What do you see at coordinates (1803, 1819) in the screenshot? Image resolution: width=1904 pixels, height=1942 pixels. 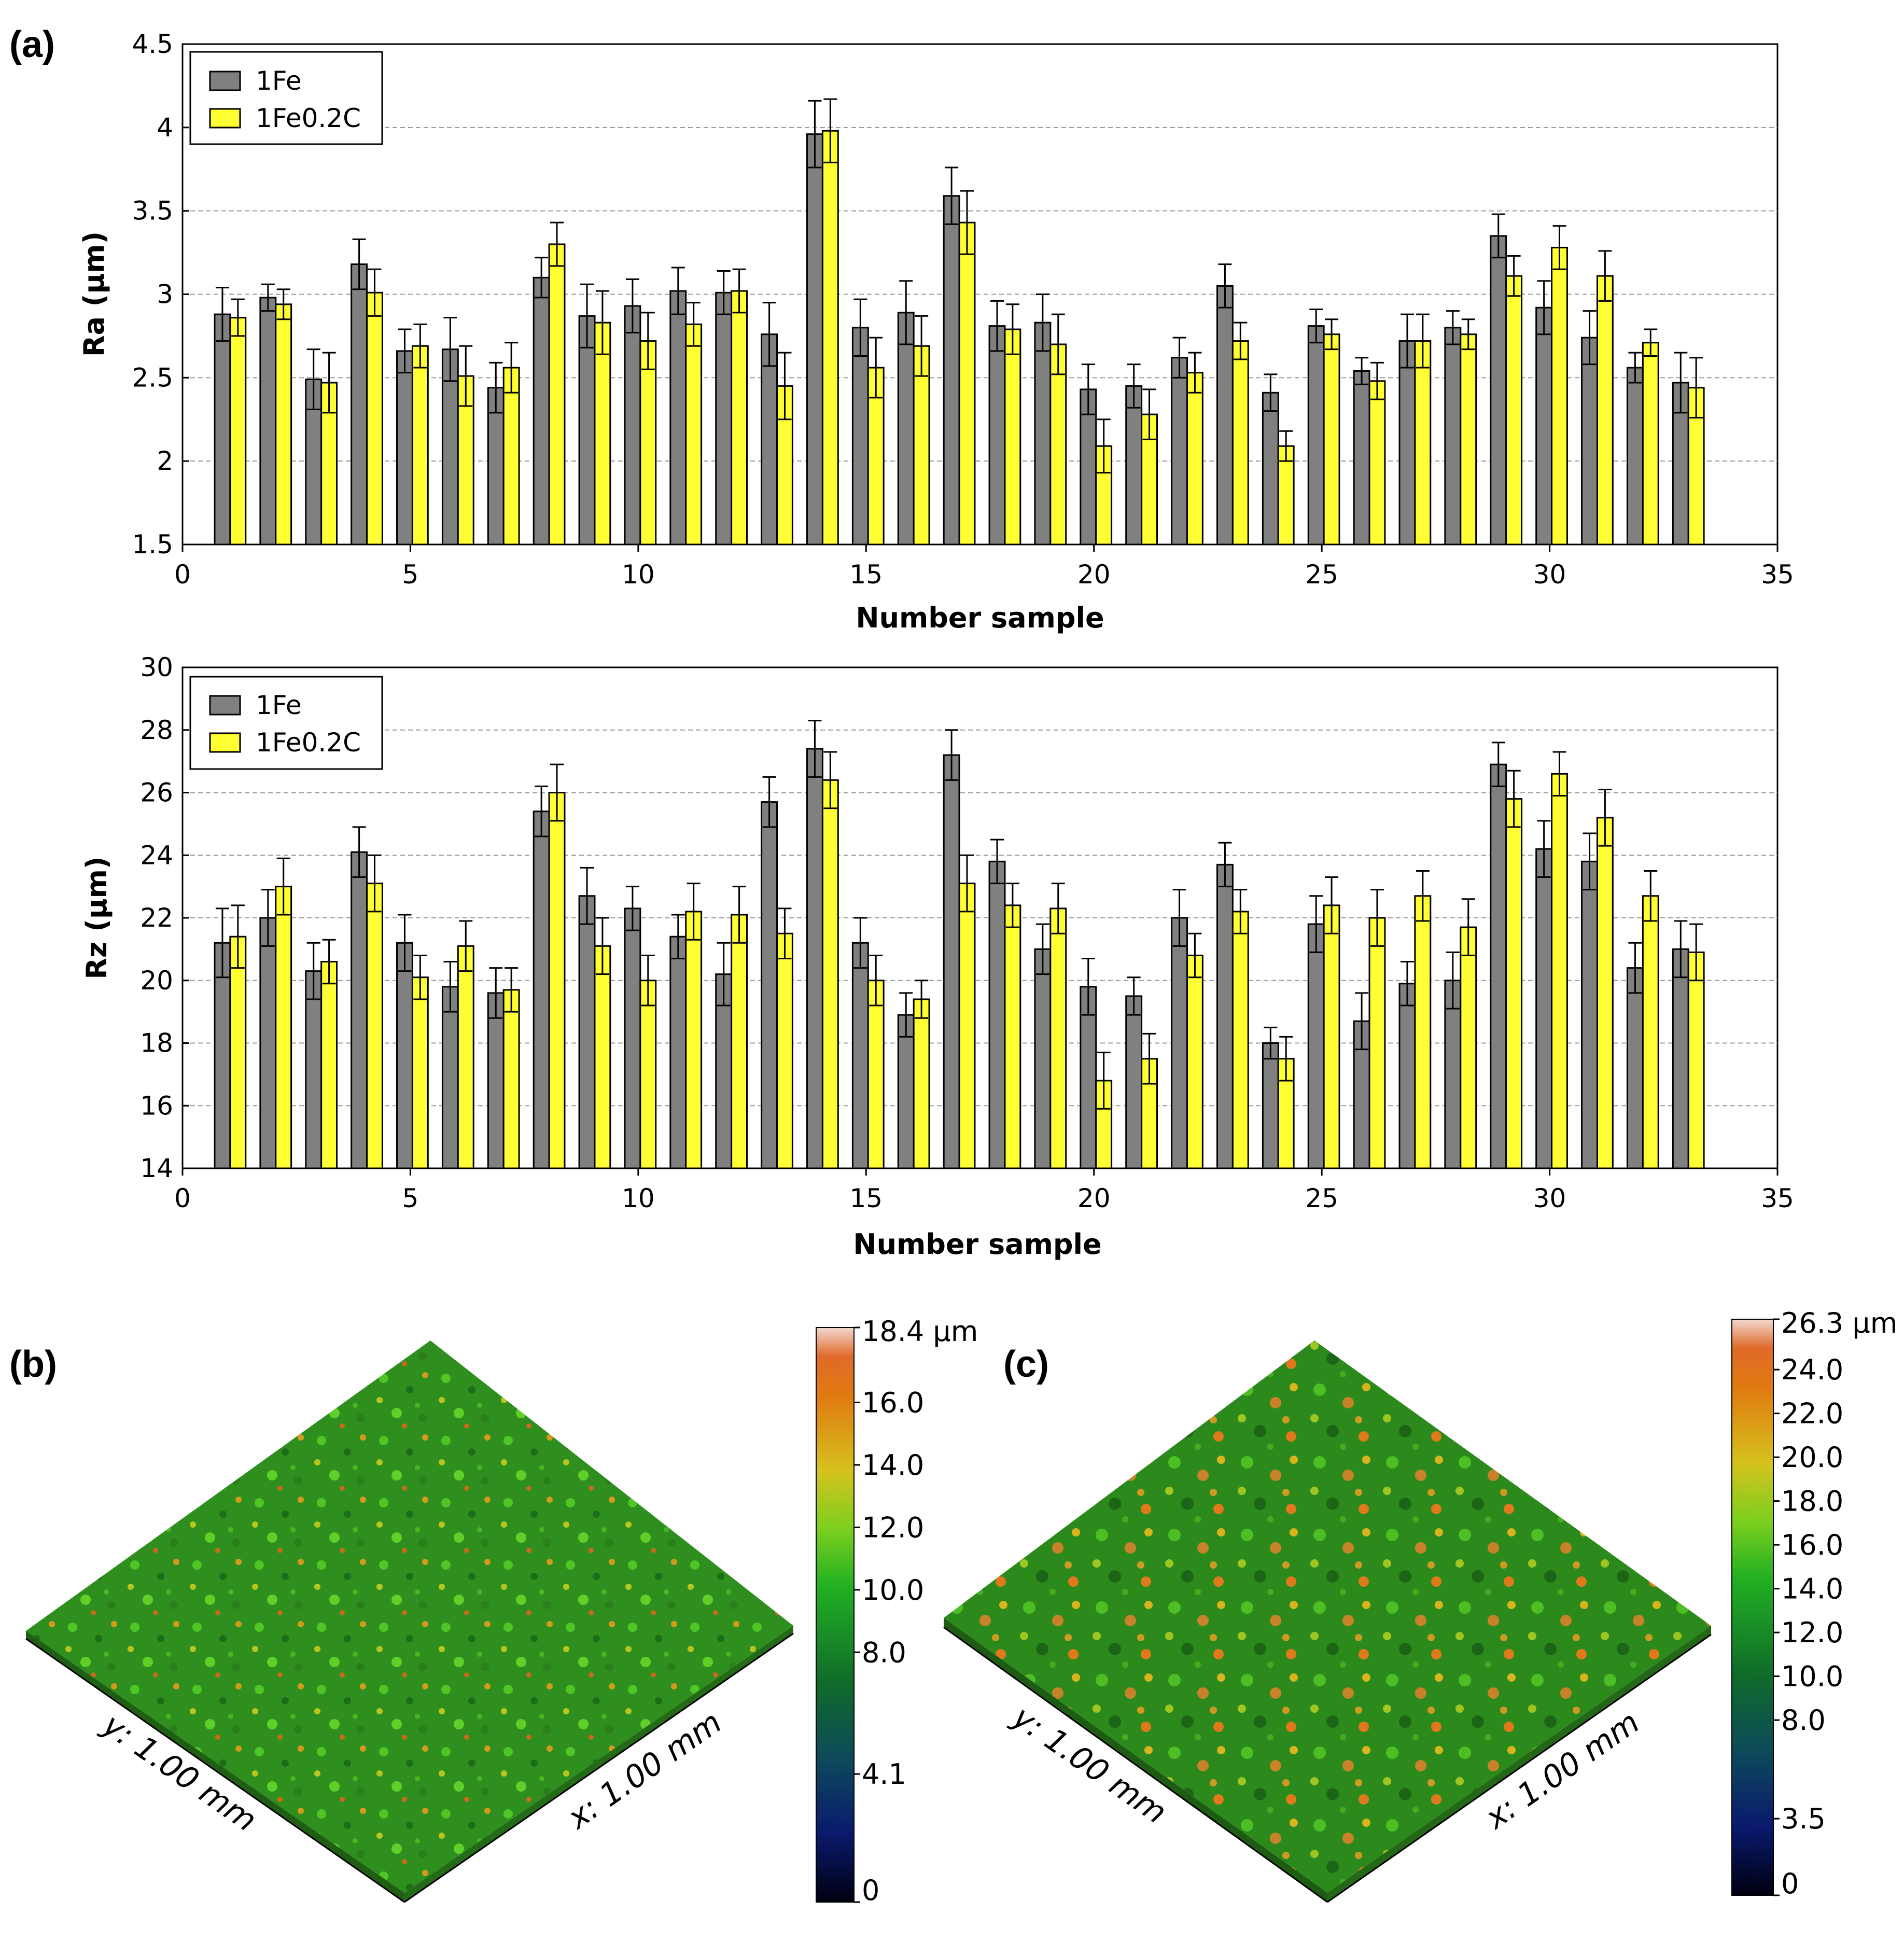 I see `colorbar-c-tick-label: 3.5` at bounding box center [1803, 1819].